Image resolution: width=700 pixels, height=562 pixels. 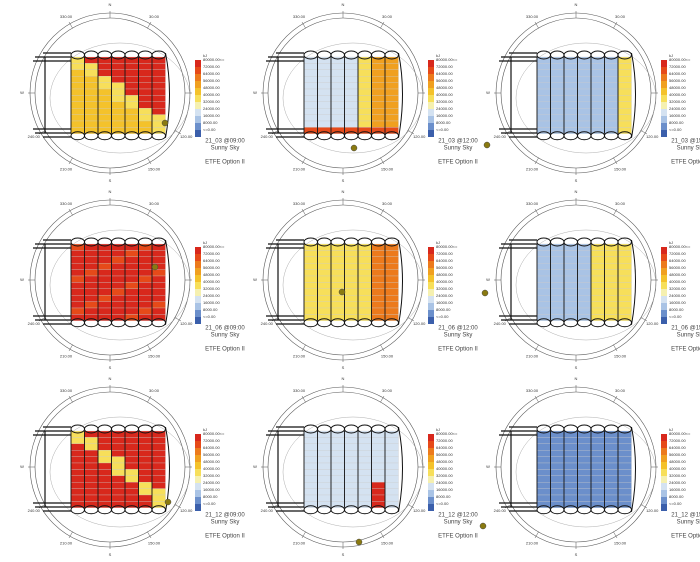 What do you see at coordinates (205, 429) in the screenshot?
I see `legend-unit: kJ` at bounding box center [205, 429].